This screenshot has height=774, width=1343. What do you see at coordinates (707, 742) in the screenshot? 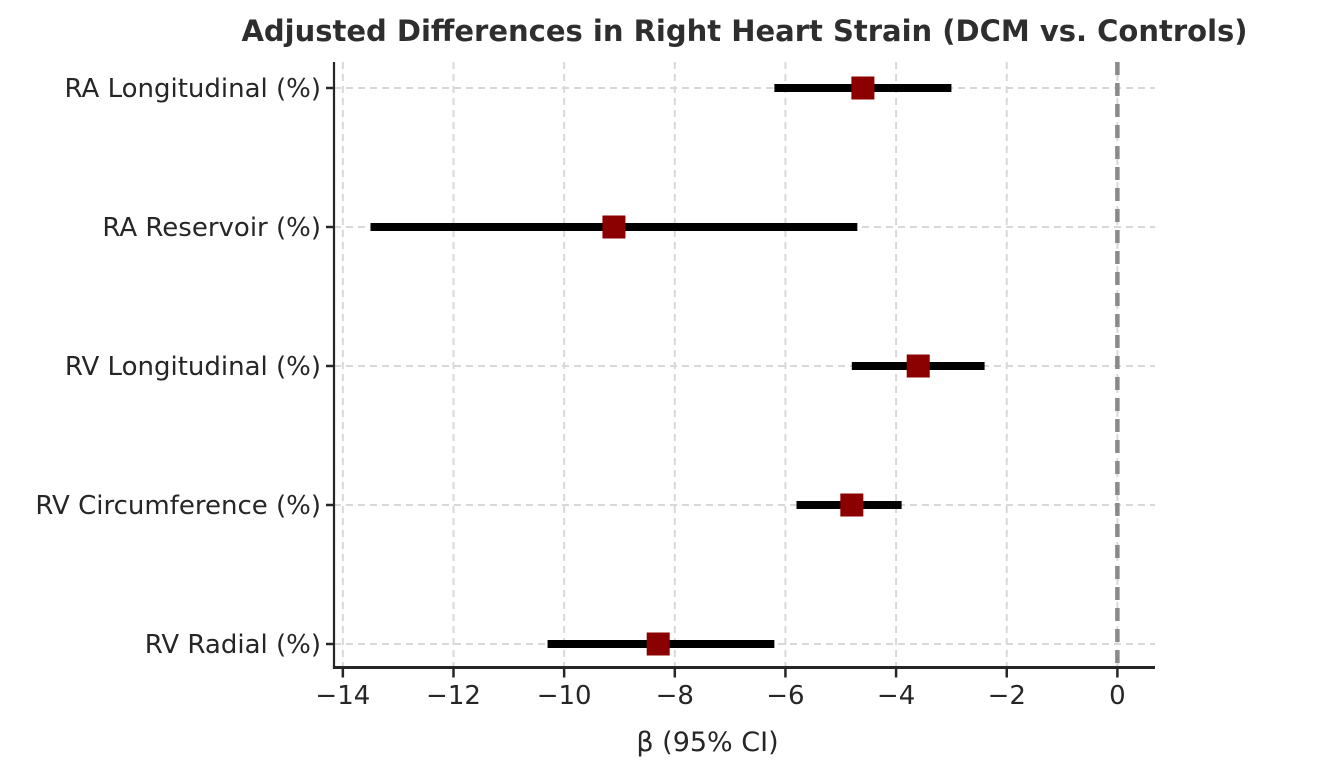
I see `x-axis-label: β (95% CI)` at bounding box center [707, 742].